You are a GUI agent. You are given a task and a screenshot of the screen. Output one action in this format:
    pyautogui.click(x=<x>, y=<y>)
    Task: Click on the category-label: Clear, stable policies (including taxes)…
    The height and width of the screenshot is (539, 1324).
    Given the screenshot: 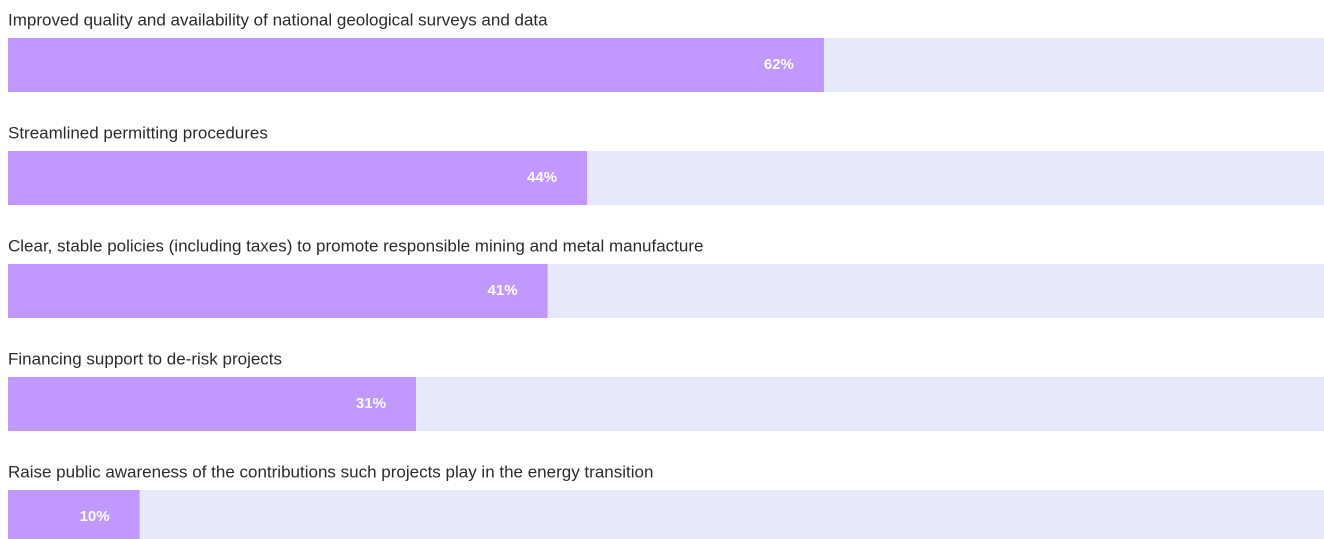 What is the action you would take?
    pyautogui.click(x=355, y=245)
    